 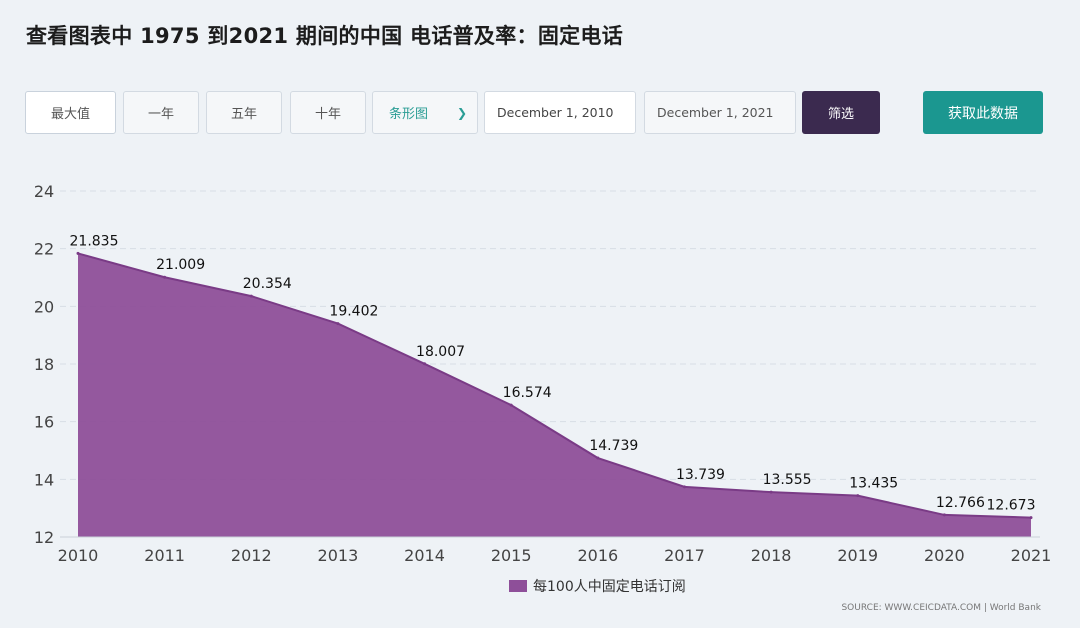 What do you see at coordinates (1031, 555) in the screenshot?
I see `x-tick-label: 2021` at bounding box center [1031, 555].